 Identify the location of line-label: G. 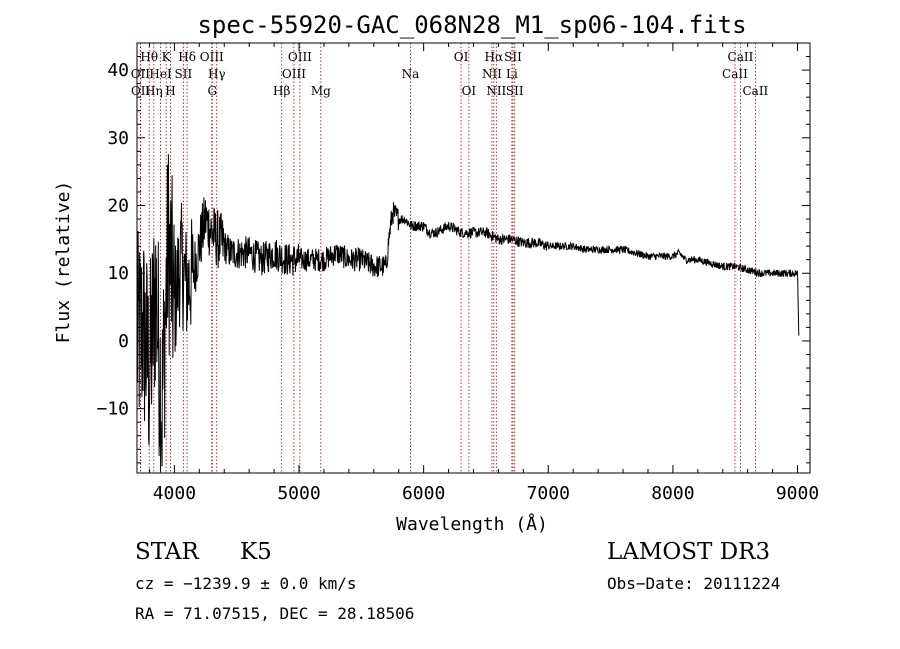
(212, 91).